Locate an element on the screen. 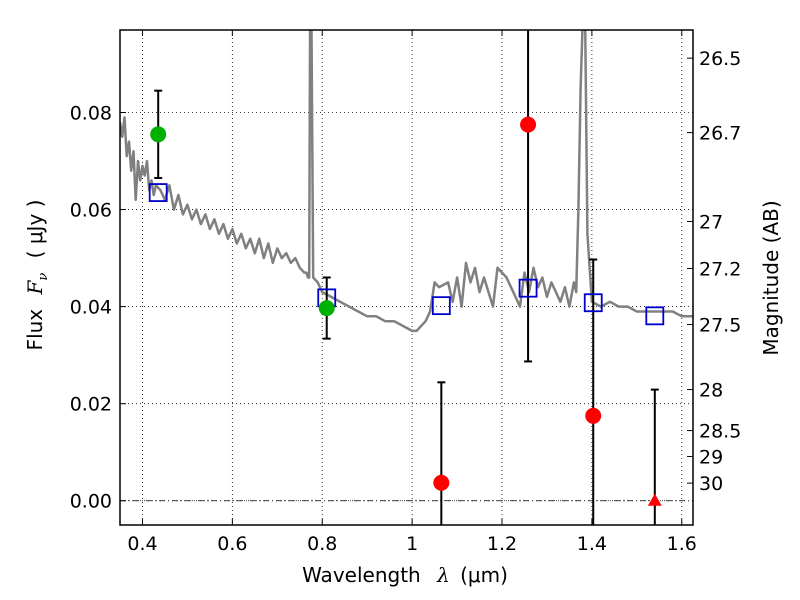 The height and width of the screenshot is (600, 800). magnitude-tick-label: 29 is located at coordinates (711, 457).